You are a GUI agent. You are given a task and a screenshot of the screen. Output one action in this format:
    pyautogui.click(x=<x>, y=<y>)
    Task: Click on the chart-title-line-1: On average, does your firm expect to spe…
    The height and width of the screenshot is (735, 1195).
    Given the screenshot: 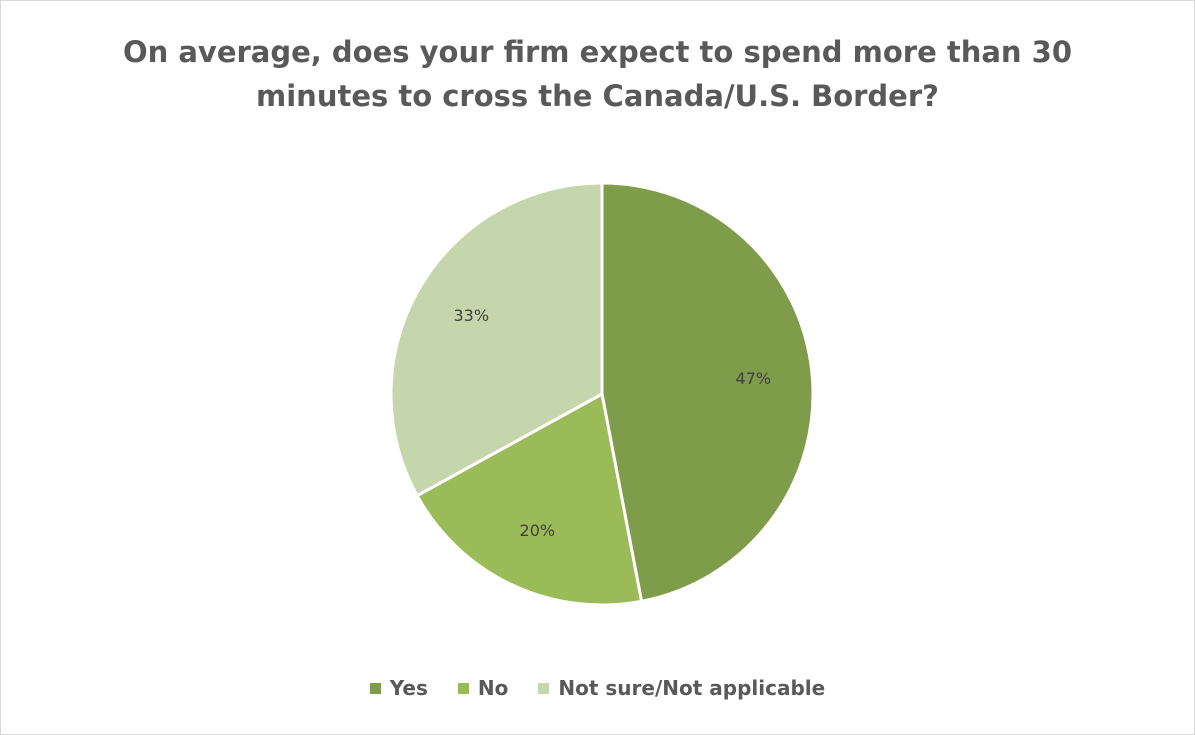 What is the action you would take?
    pyautogui.click(x=597, y=52)
    